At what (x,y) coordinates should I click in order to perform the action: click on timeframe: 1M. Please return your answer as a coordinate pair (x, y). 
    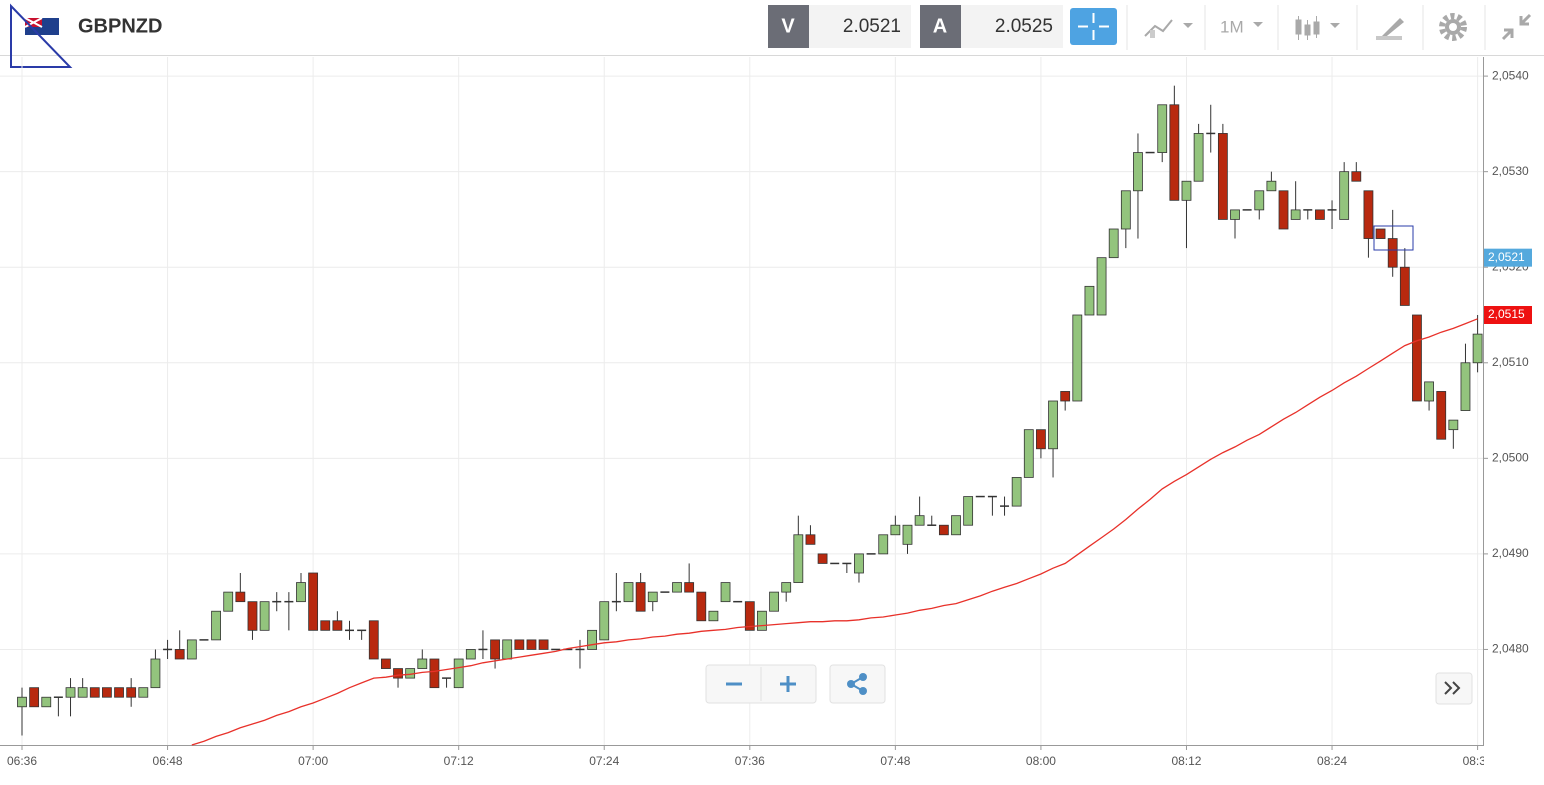
    Looking at the image, I should click on (1232, 26).